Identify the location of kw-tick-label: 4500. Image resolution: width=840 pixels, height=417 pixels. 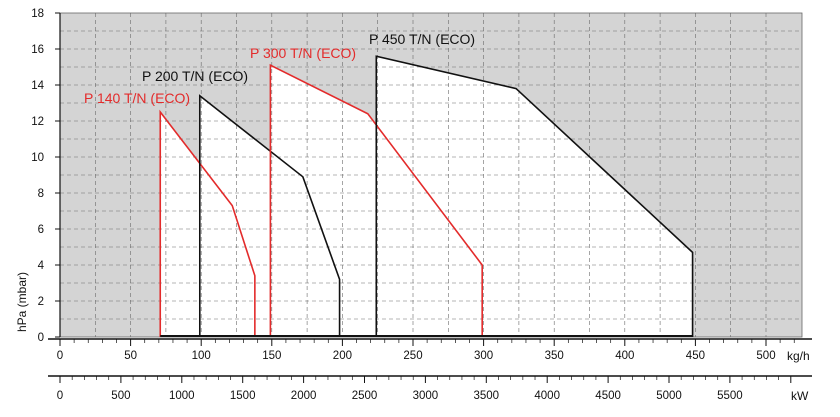
(608, 396).